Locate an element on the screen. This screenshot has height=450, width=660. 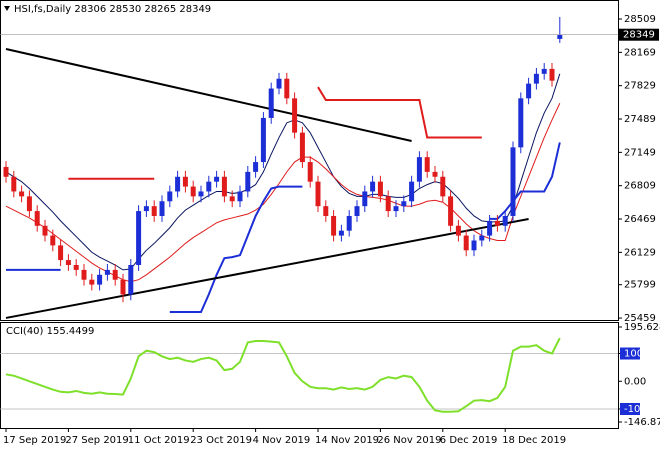
x-tick-label: 11 Oct 2019 is located at coordinates (159, 440).